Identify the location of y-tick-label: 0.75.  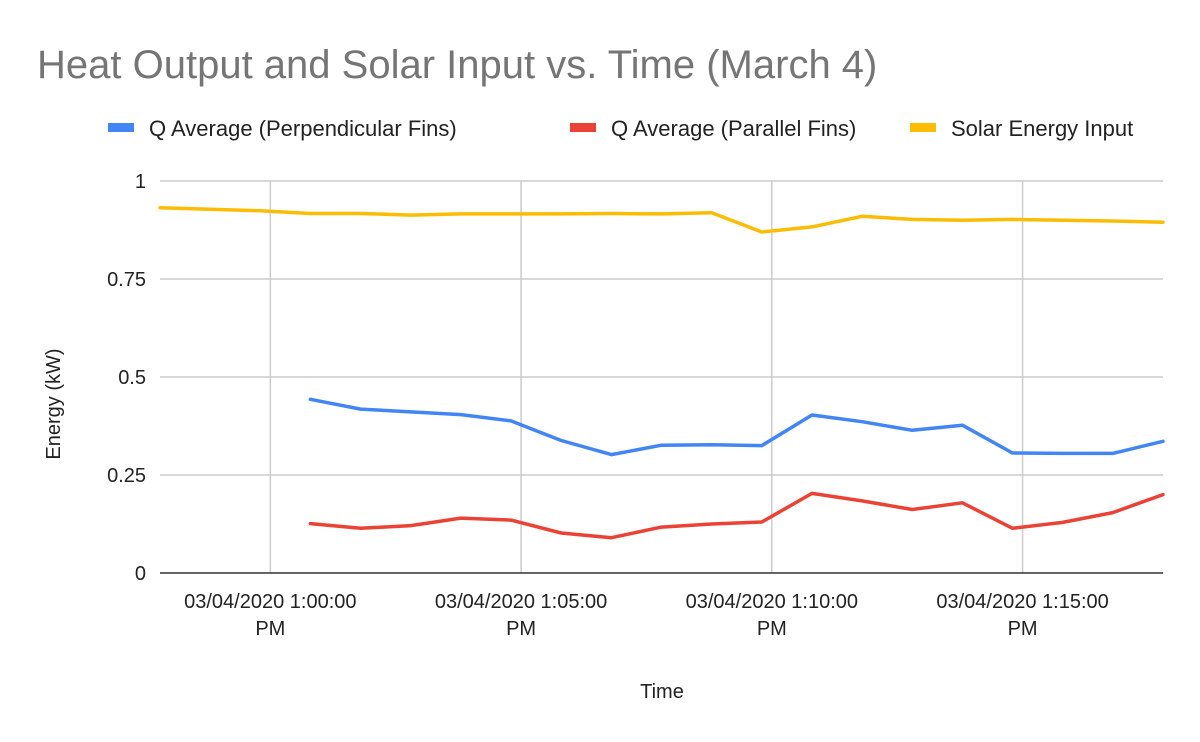
(126, 280).